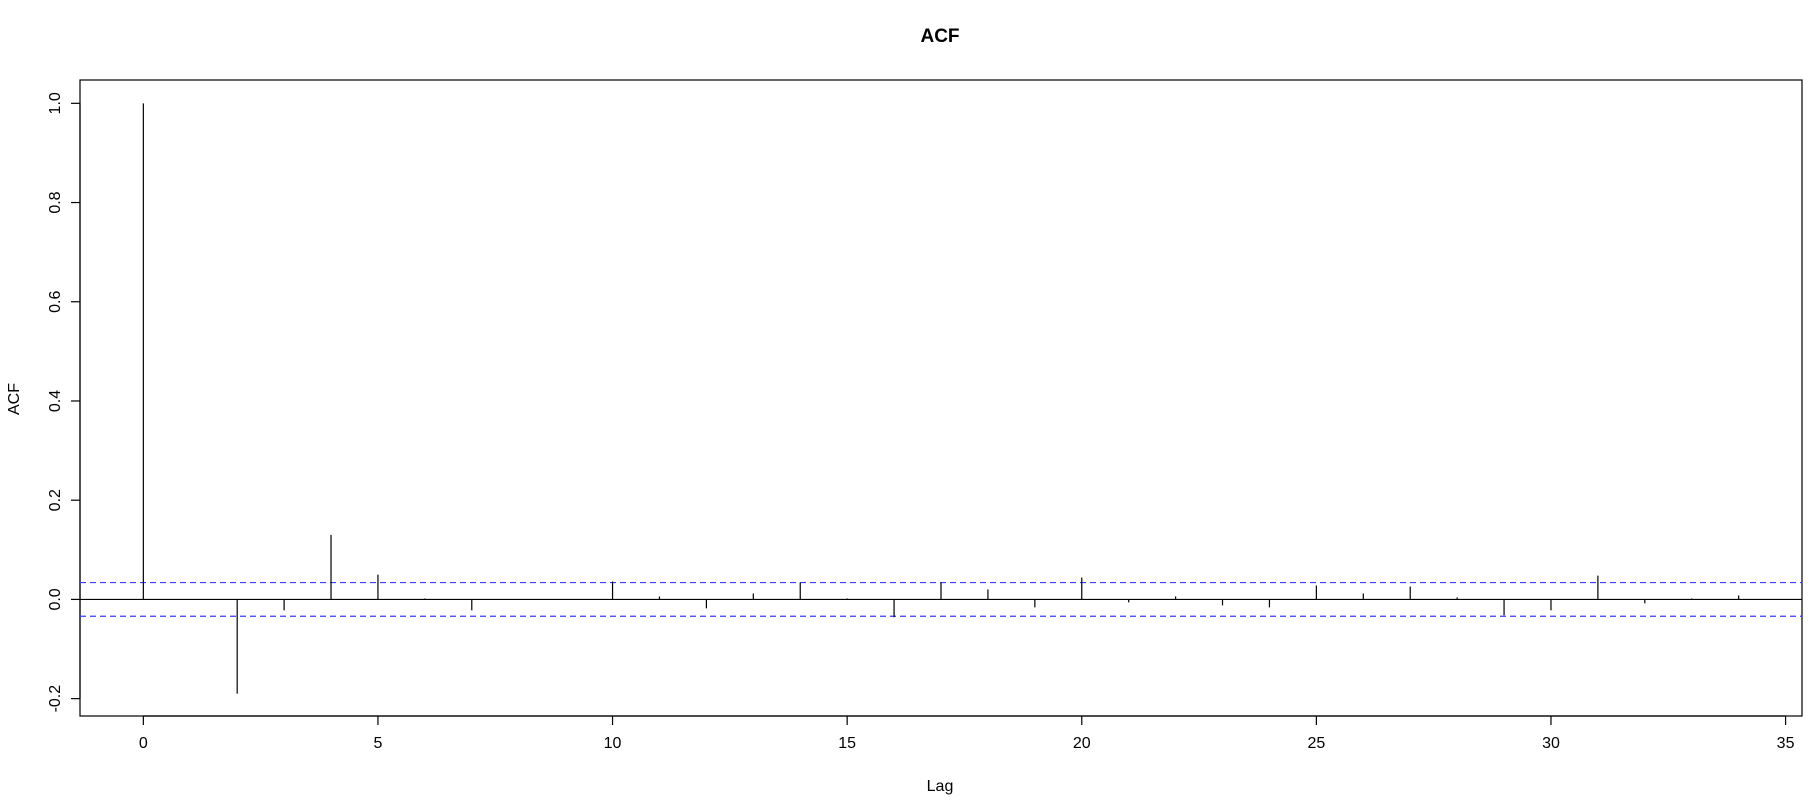  Describe the element at coordinates (55, 202) in the screenshot. I see `y-tick-label: 0.8` at that location.